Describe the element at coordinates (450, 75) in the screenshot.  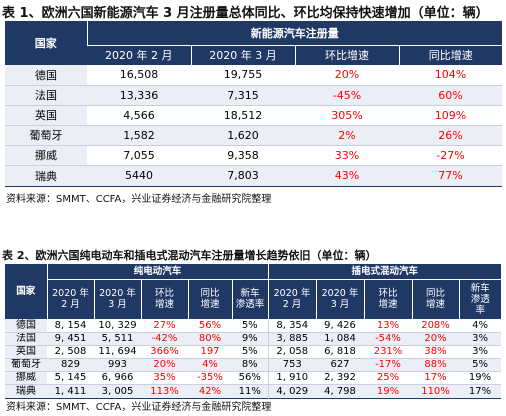
I see `table1-yoy-value: 104%` at that location.